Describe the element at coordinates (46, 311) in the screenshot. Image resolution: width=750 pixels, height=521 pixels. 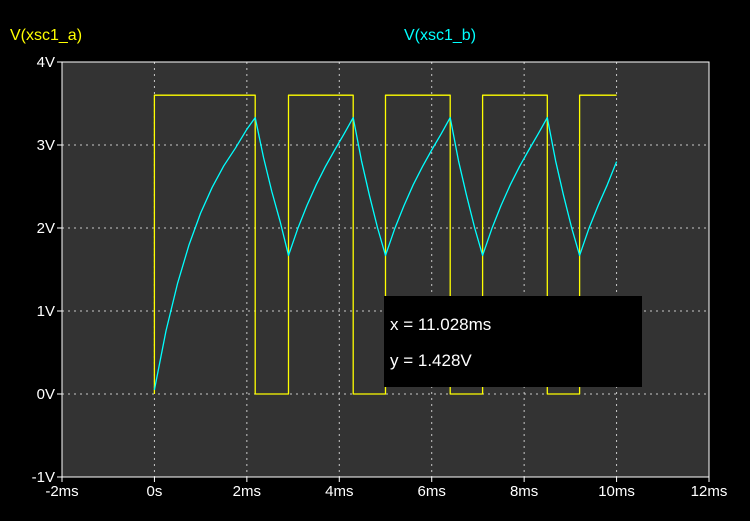
I see `y-tick-label-2: 1V` at that location.